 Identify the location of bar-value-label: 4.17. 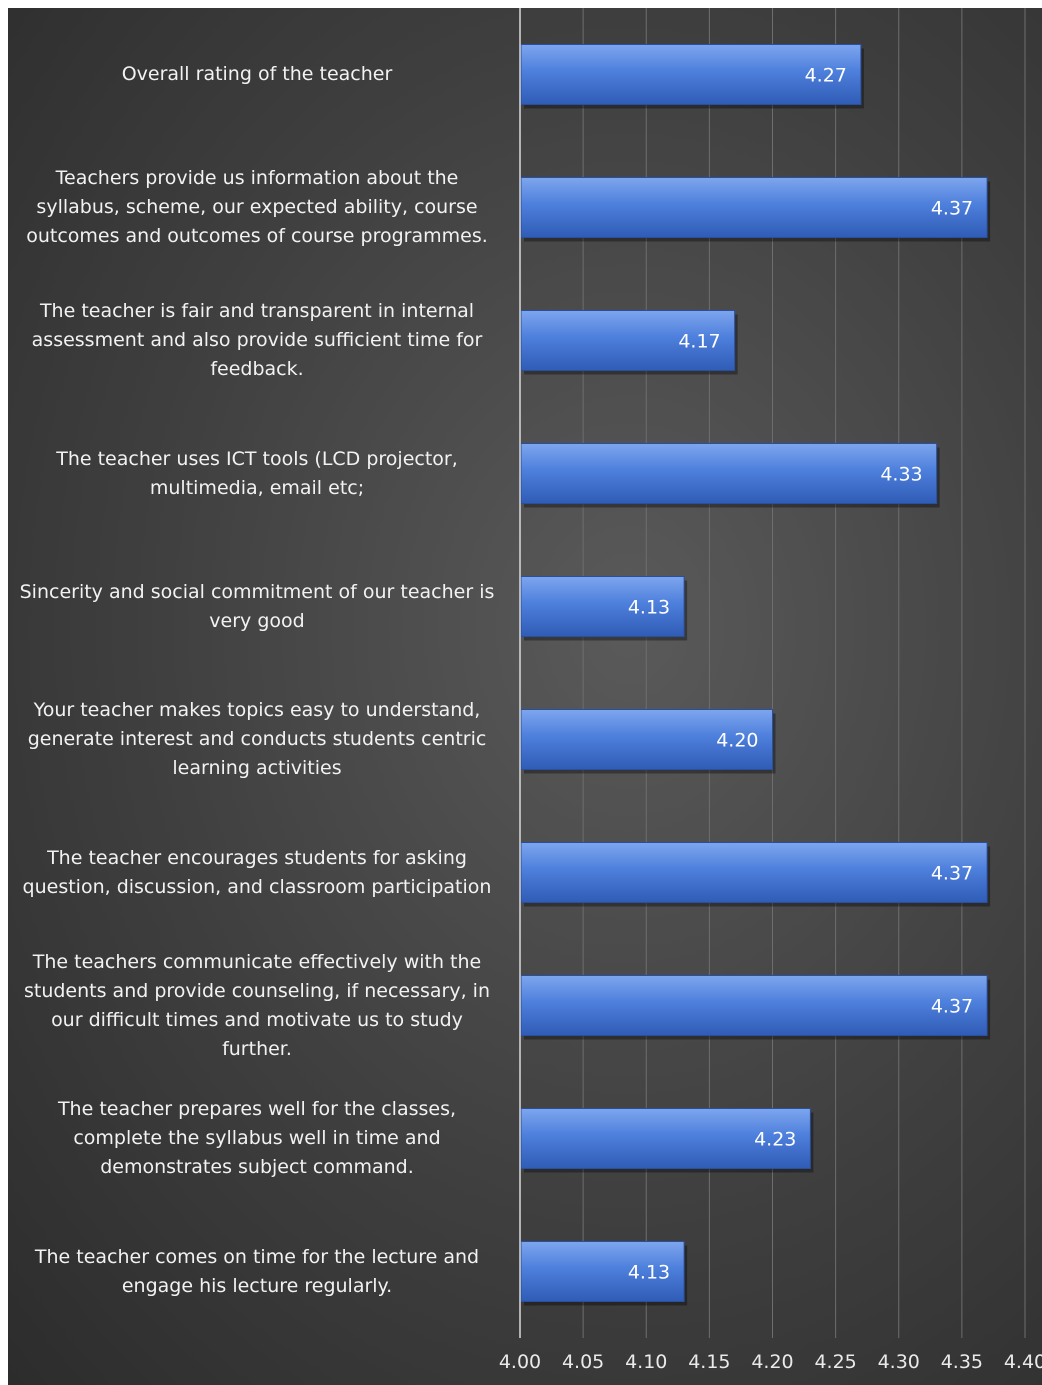
(699, 342).